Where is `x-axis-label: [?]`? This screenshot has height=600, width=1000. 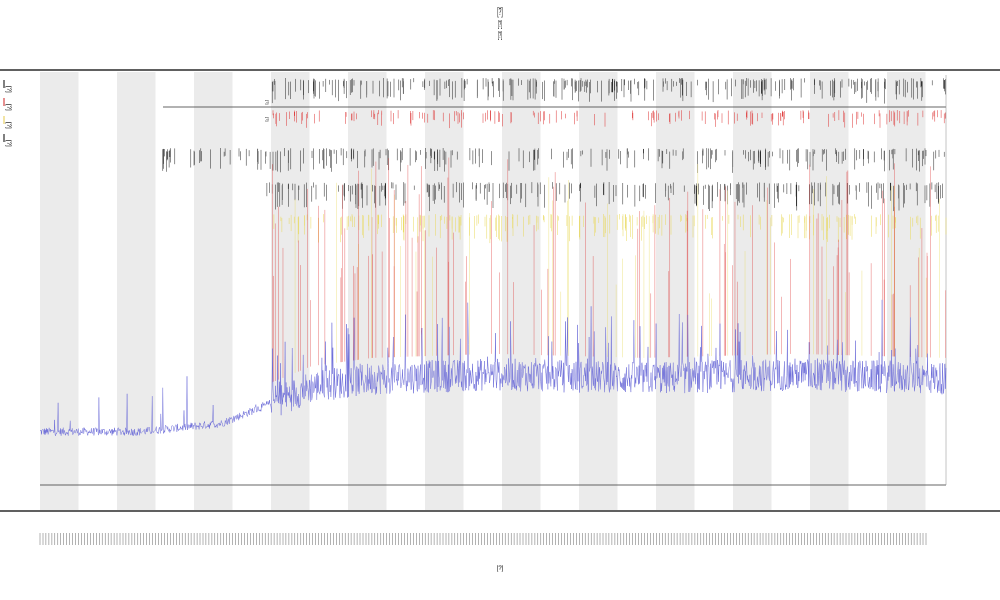 x-axis-label: [?] is located at coordinates (500, 569).